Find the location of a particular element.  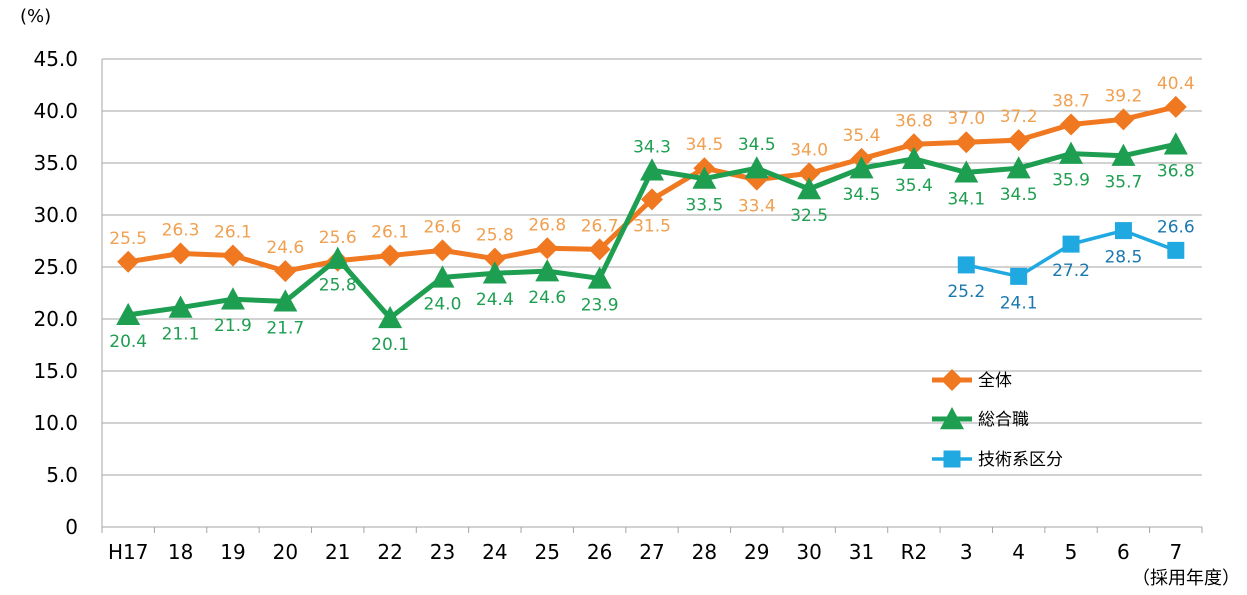

y-tick-label: 35.0 is located at coordinates (55, 163).